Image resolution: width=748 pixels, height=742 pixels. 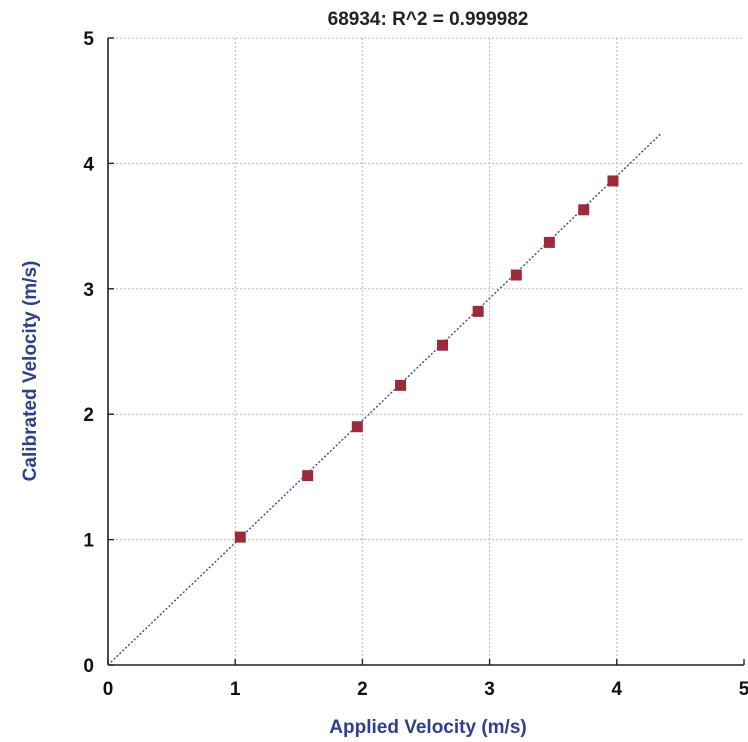 I want to click on x-tick-label: 1, so click(x=235, y=689).